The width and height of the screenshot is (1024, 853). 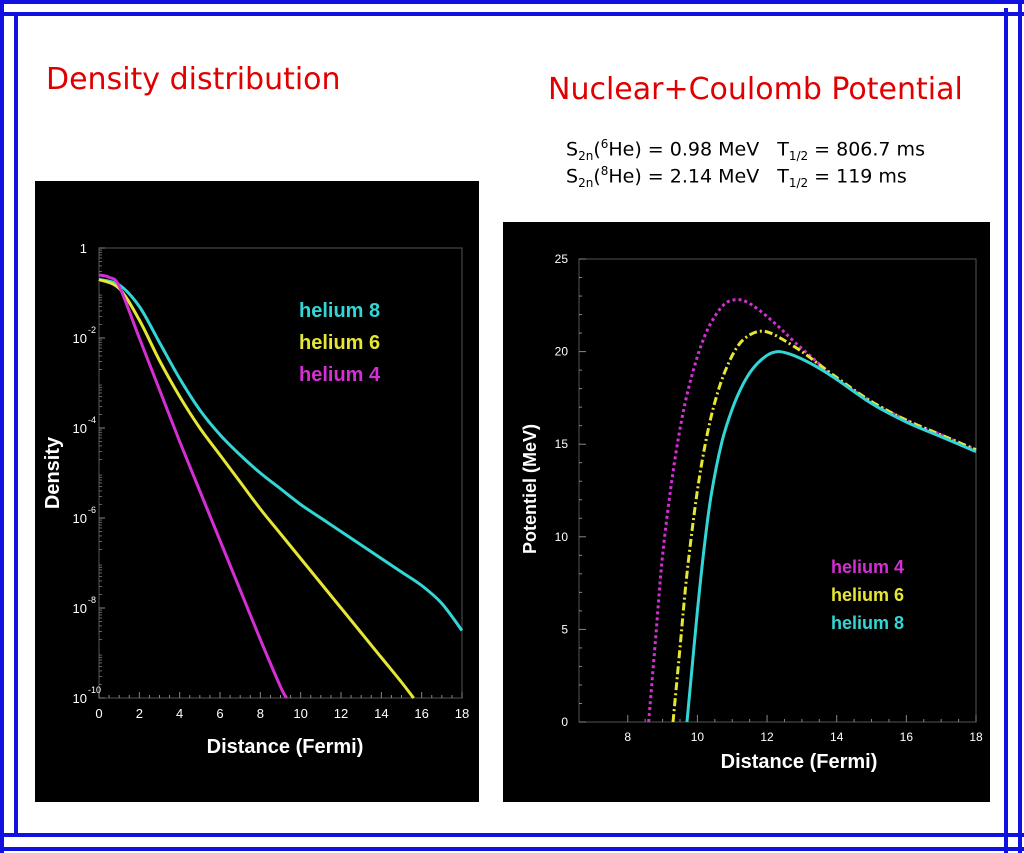 I want to click on potential-y-axis-label: Potentiel (MeV), so click(x=530, y=489).